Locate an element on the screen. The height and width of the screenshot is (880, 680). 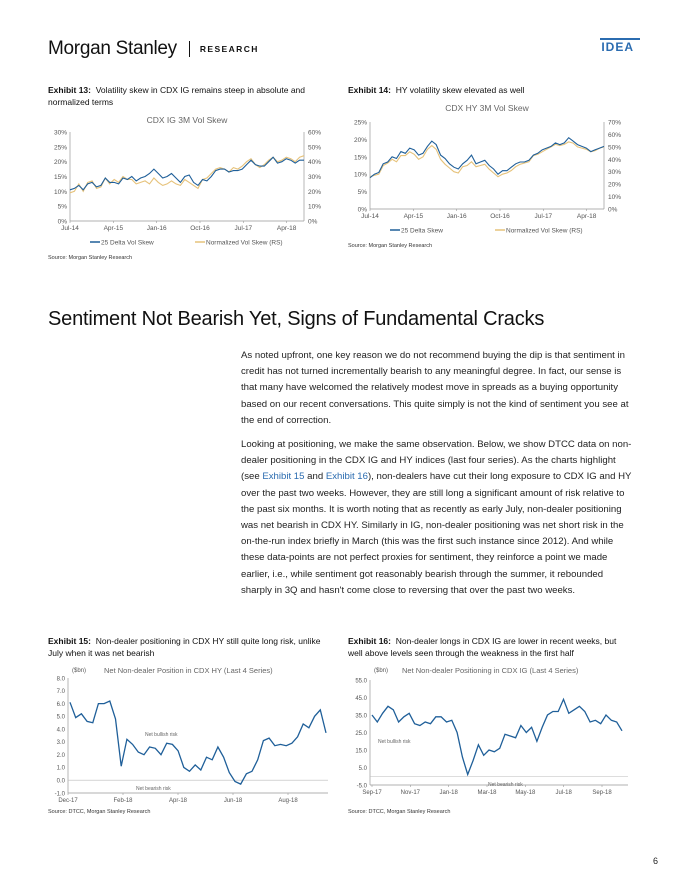
brand-logo: Morgan Stanley is located at coordinates (112, 48).